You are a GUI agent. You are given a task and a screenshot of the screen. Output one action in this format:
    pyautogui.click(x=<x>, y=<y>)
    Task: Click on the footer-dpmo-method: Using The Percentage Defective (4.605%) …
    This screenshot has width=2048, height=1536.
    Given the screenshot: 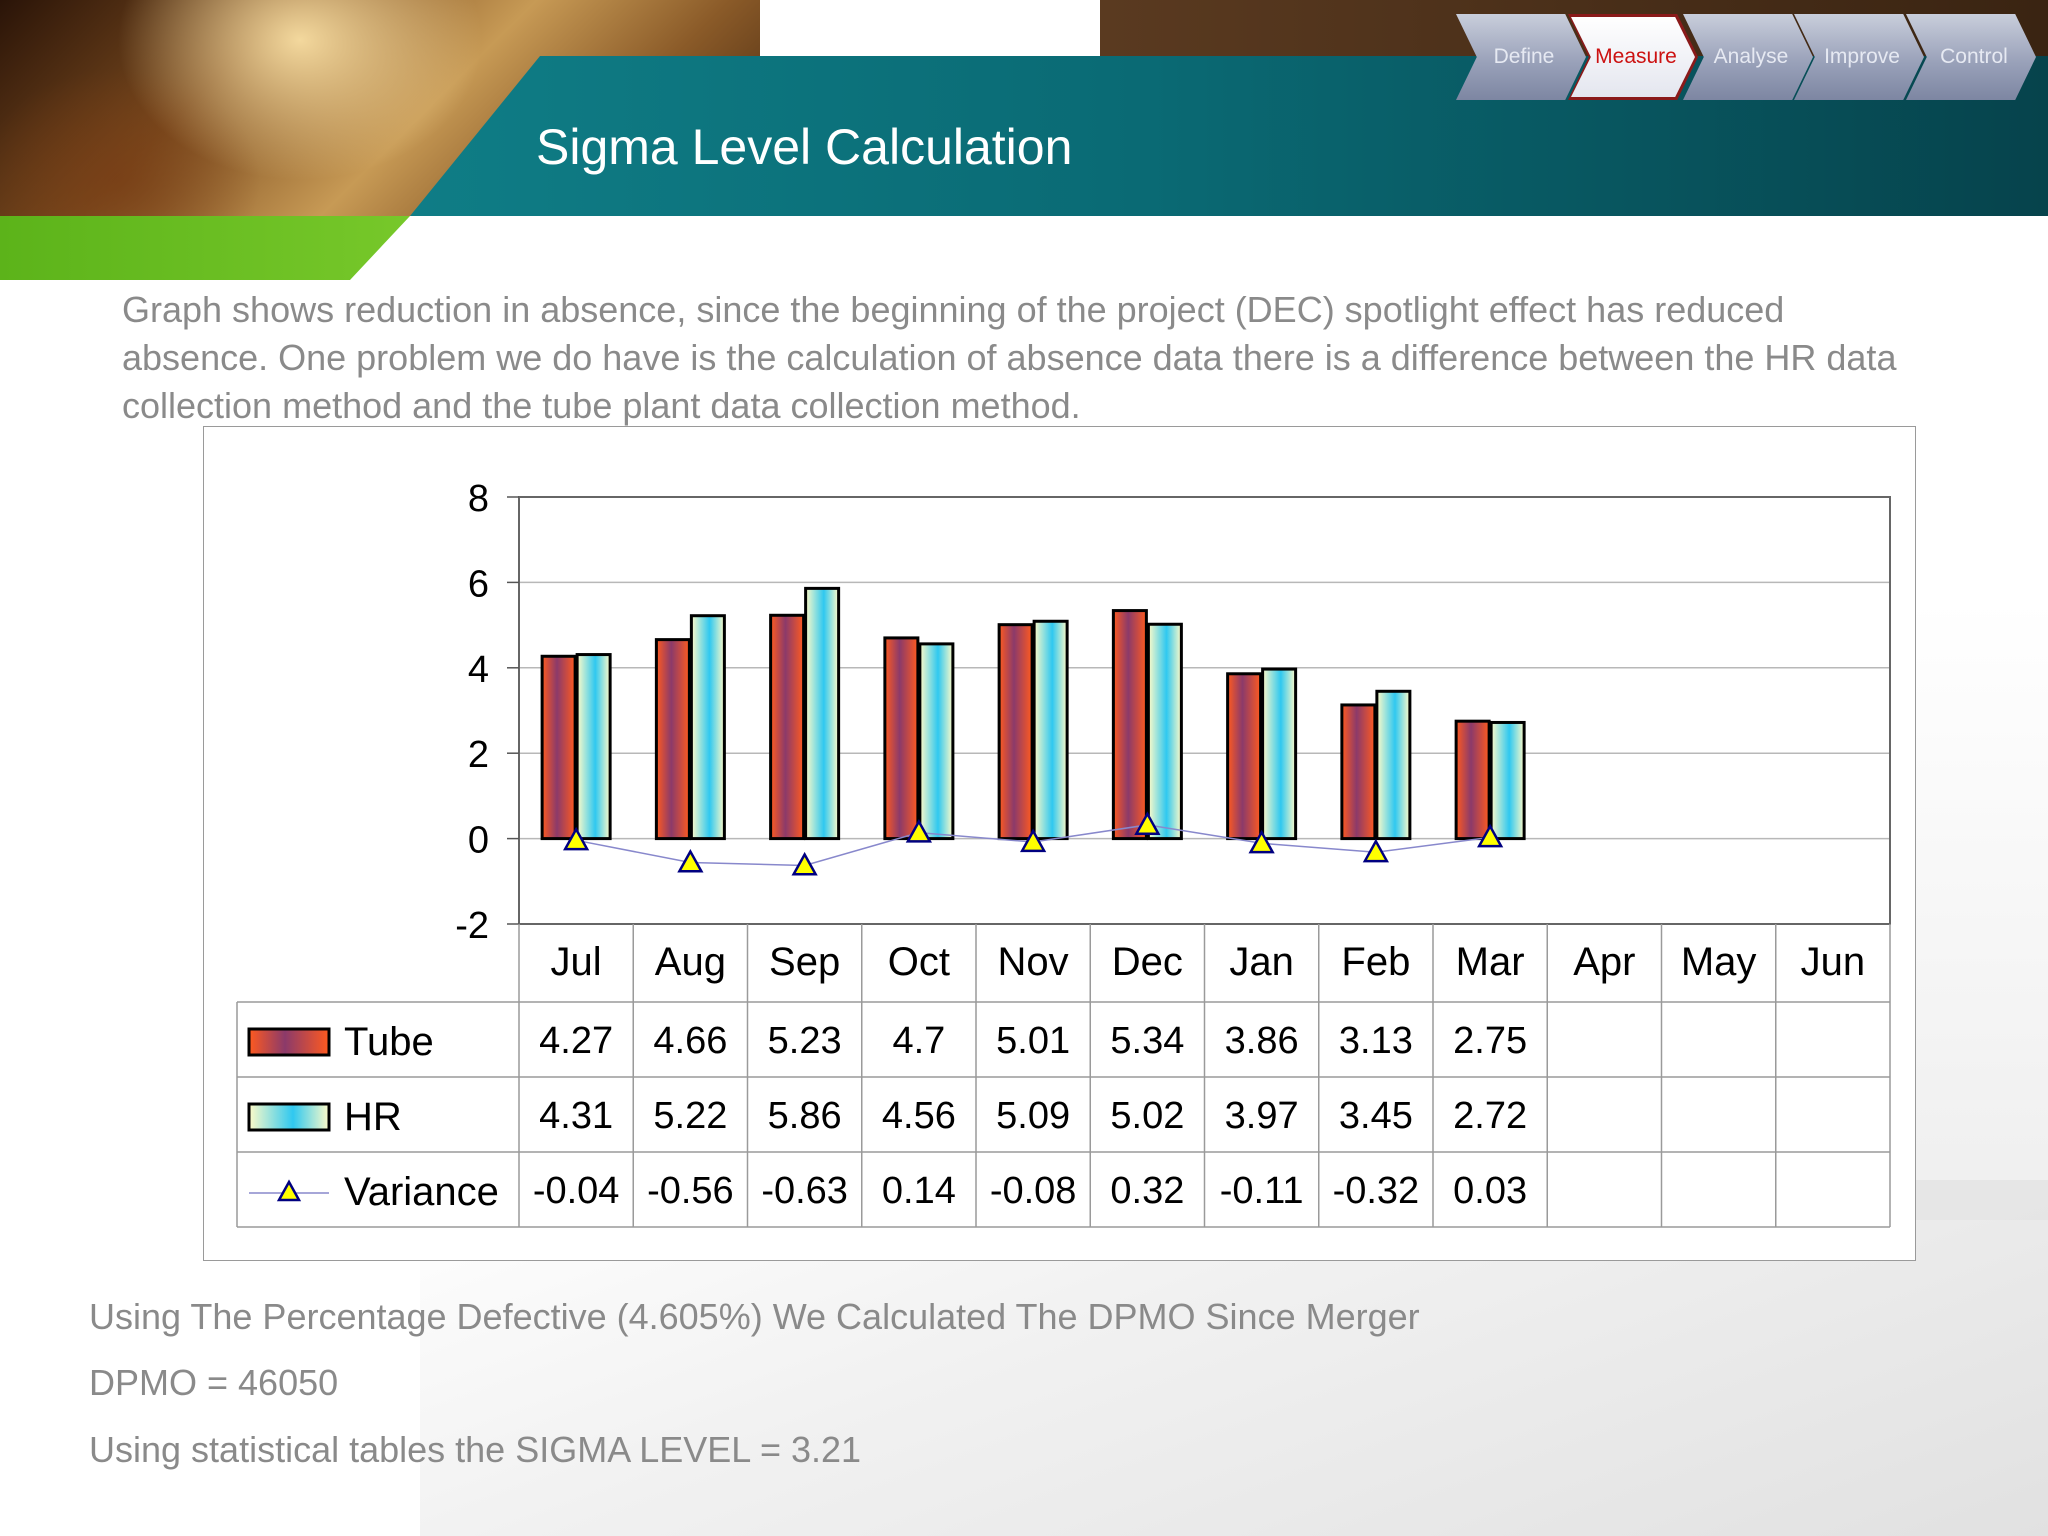 What is the action you would take?
    pyautogui.click(x=754, y=1316)
    